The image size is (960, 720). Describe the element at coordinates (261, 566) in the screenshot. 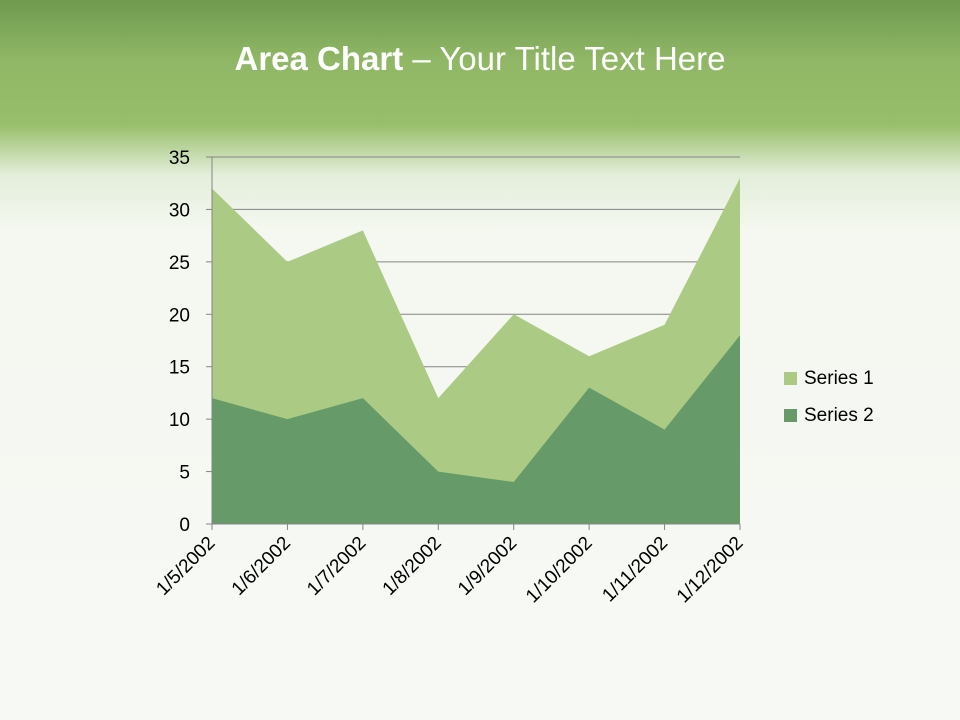

I see `x-tick-label: 1/6/2002` at that location.